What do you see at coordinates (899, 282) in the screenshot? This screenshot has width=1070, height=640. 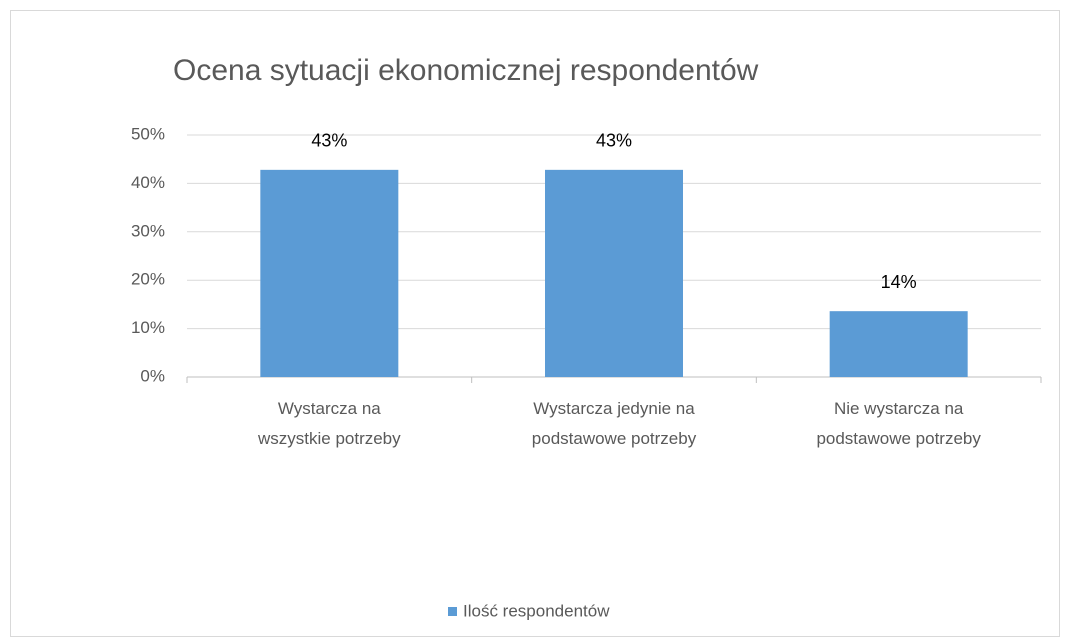 I see `data-label: 14%` at bounding box center [899, 282].